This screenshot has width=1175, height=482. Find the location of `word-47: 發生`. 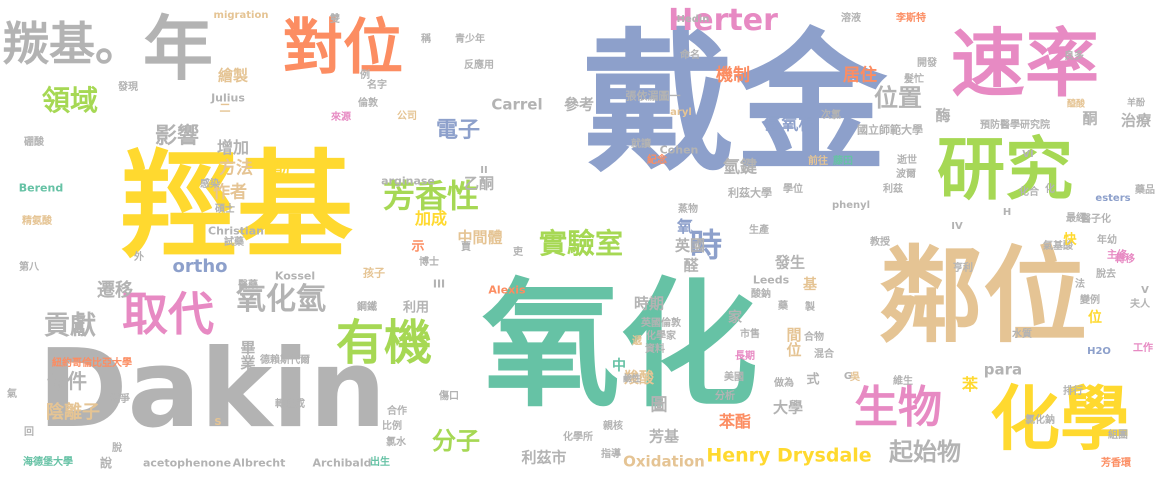

word-47: 發生 is located at coordinates (790, 262).